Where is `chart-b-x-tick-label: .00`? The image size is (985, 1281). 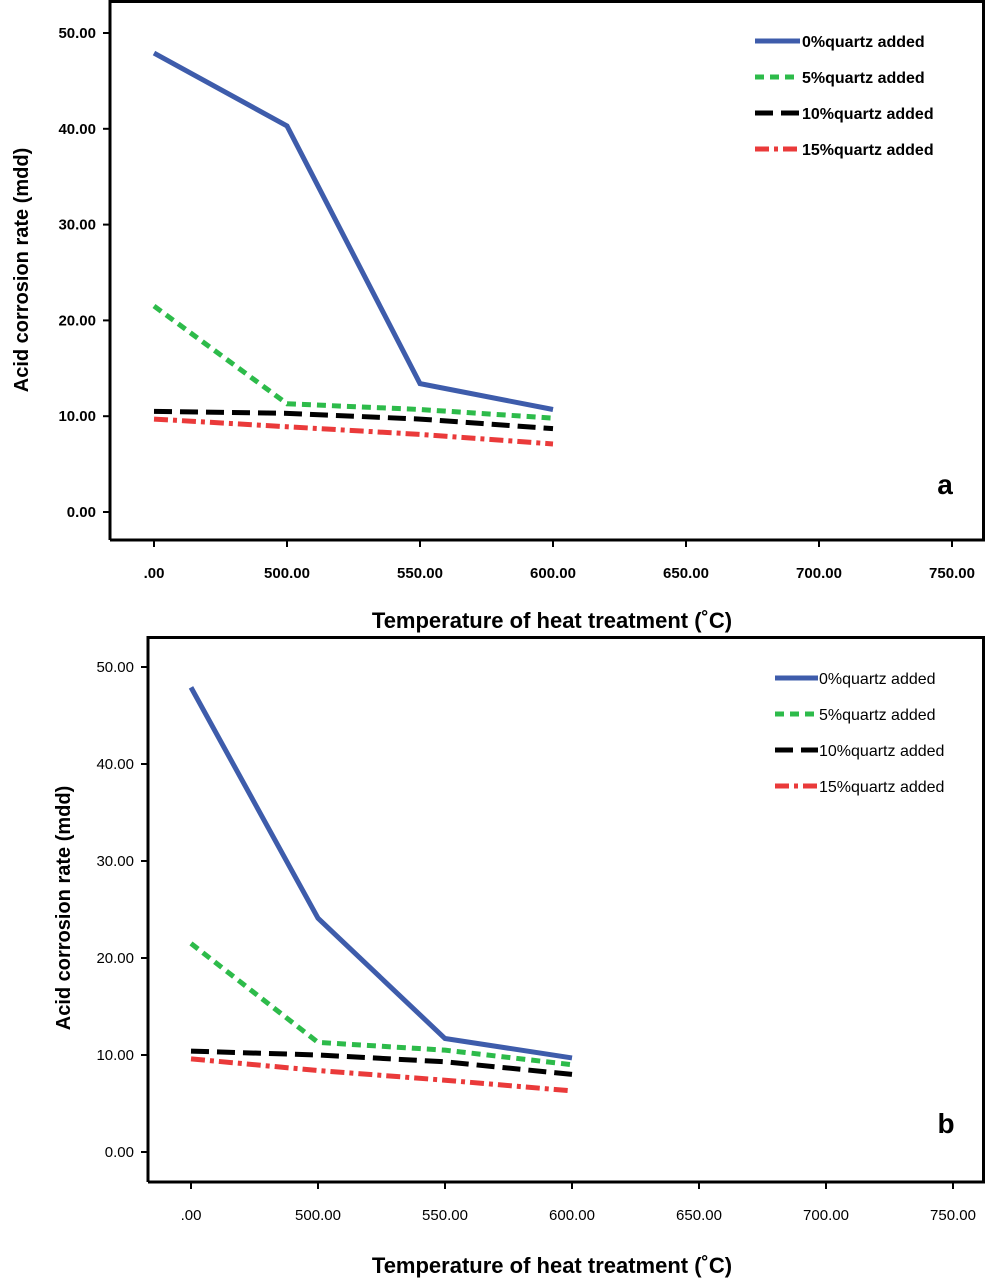 chart-b-x-tick-label: .00 is located at coordinates (191, 1215).